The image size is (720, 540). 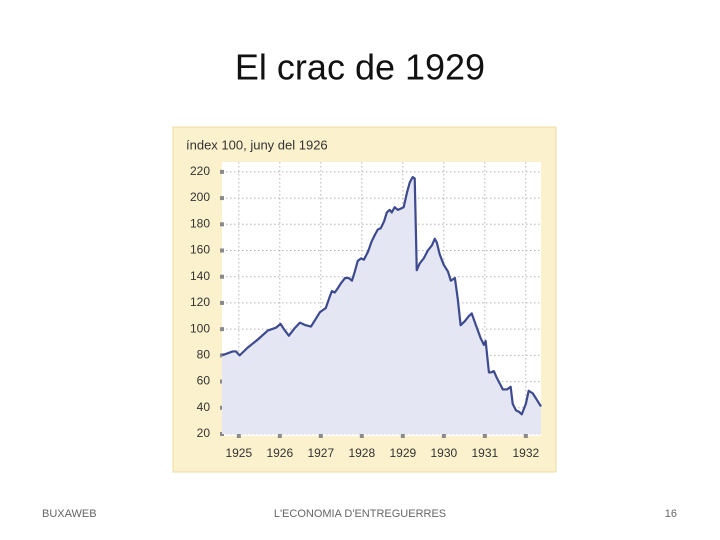 What do you see at coordinates (320, 453) in the screenshot?
I see `x-tick-label: 1927` at bounding box center [320, 453].